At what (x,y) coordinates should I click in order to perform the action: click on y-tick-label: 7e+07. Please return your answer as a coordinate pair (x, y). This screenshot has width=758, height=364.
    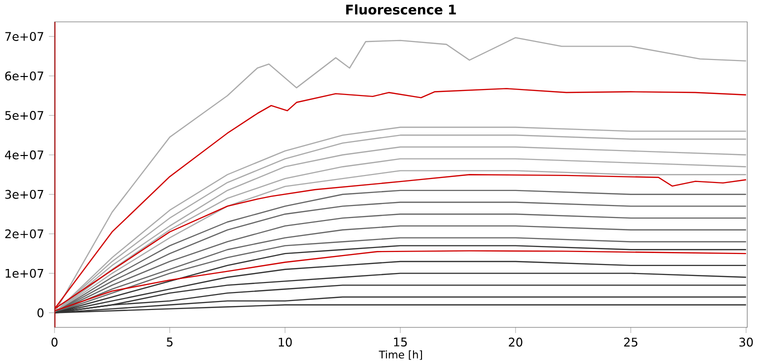
    Looking at the image, I should click on (24, 36).